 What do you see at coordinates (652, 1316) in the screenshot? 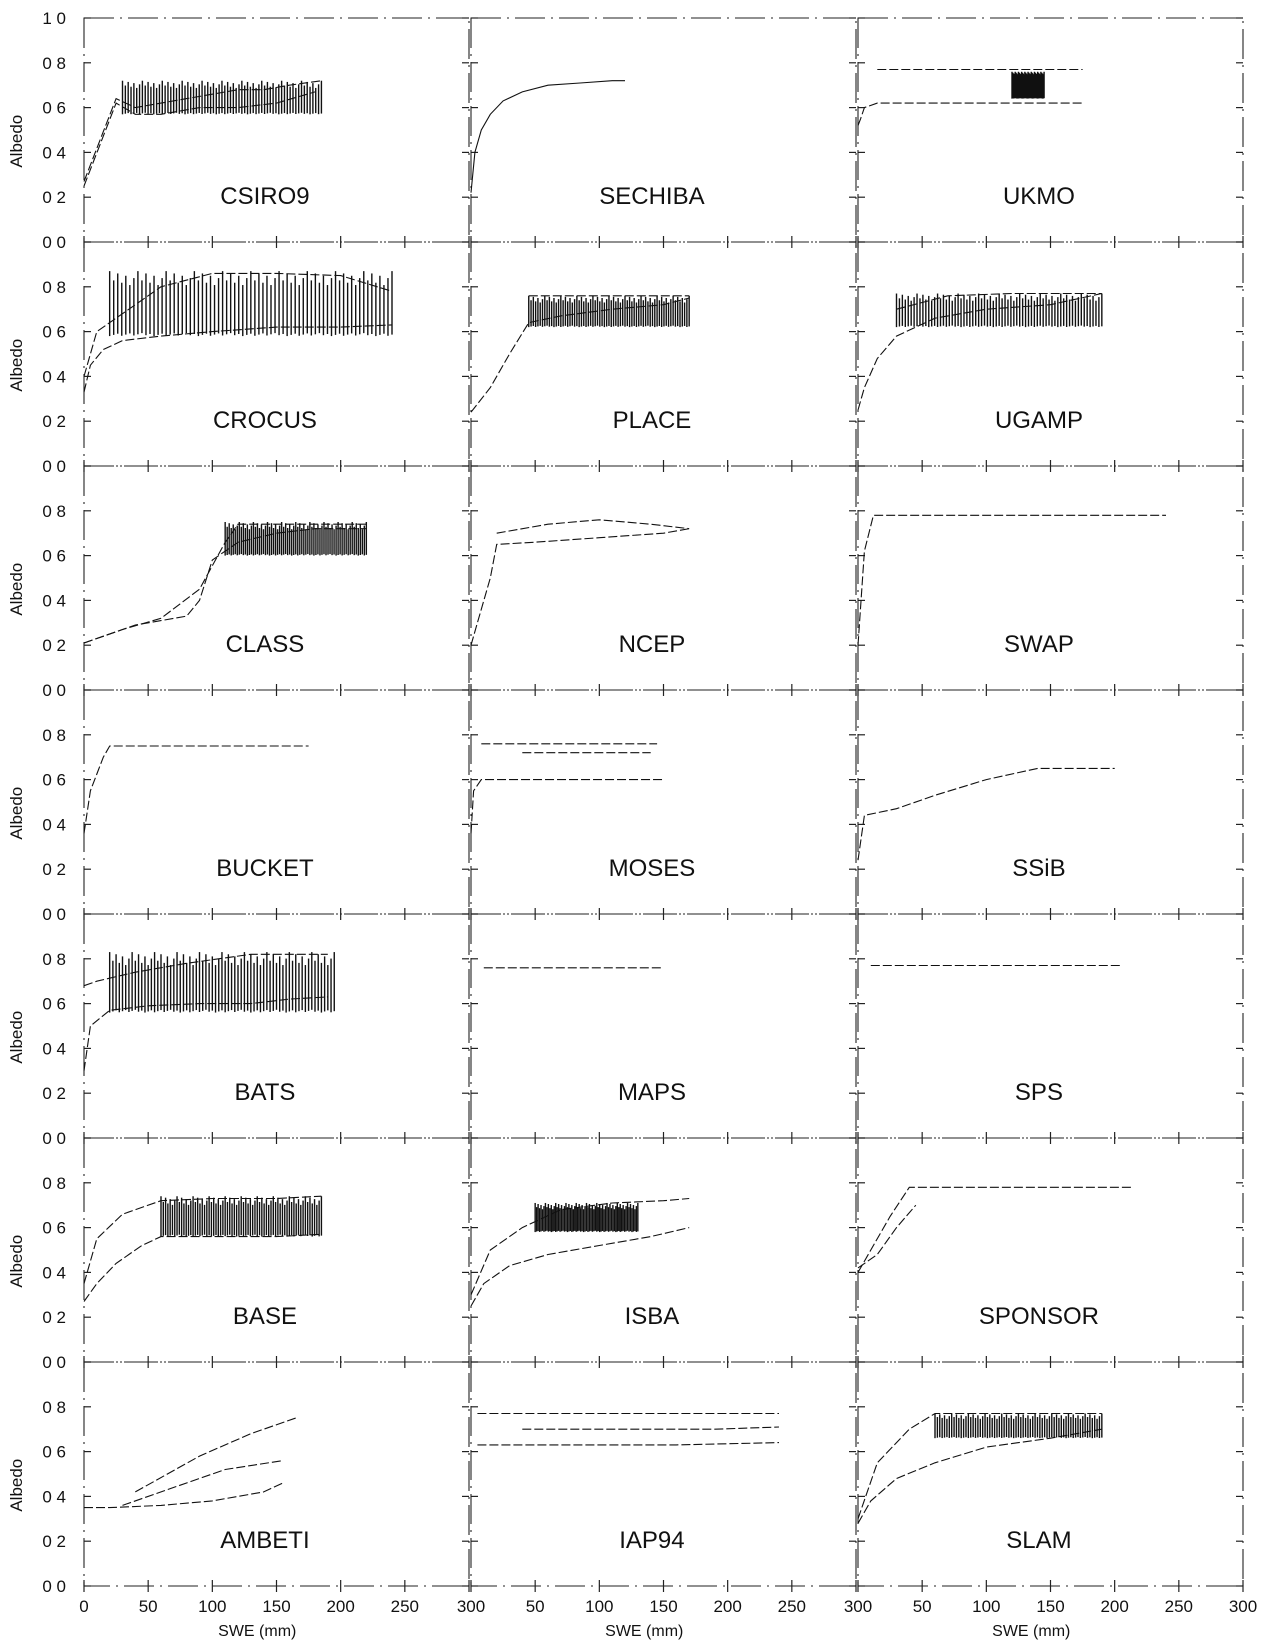
I see `model-name-label: ISBA` at bounding box center [652, 1316].